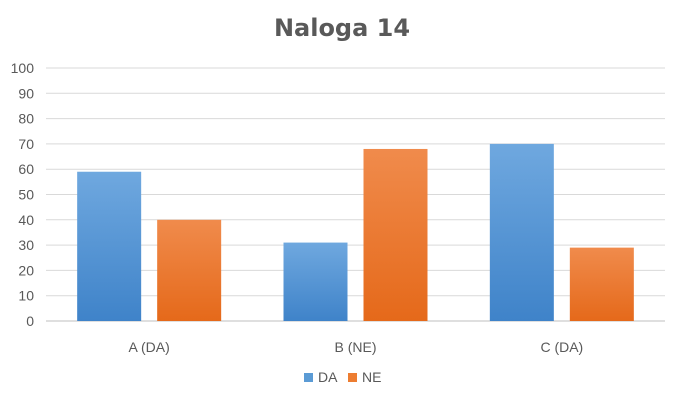  What do you see at coordinates (352, 377) in the screenshot?
I see `legend-swatch-ne` at bounding box center [352, 377].